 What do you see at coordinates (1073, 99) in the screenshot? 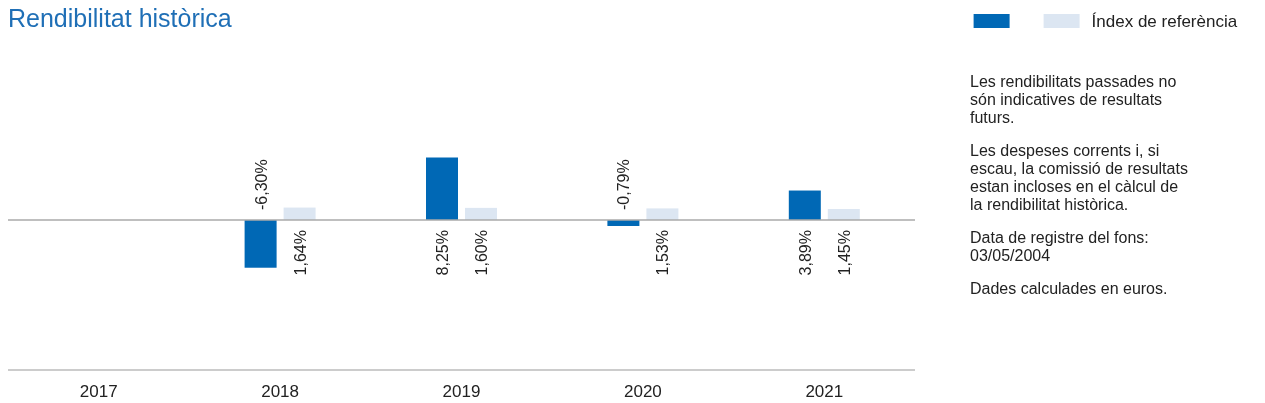
I see `text: Les rendibilitats passades no són indicatives de resultats futurs.` at bounding box center [1073, 99].